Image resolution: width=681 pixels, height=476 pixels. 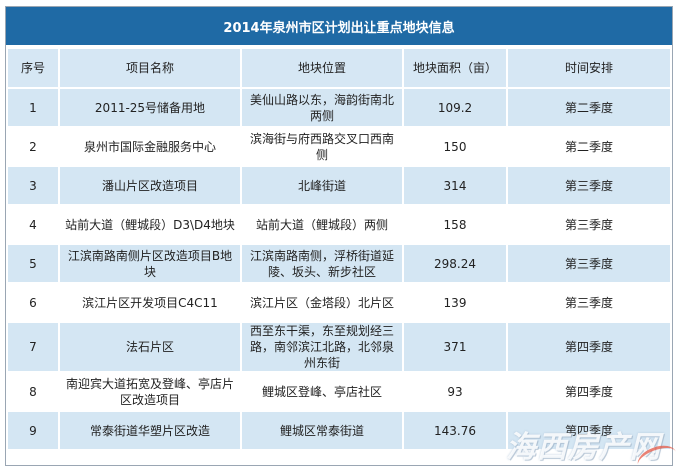 What do you see at coordinates (322, 347) in the screenshot?
I see `cell-location: 西至东干渠，东至规划经三路，南邻滨江北路，北邻泉州东街` at bounding box center [322, 347].